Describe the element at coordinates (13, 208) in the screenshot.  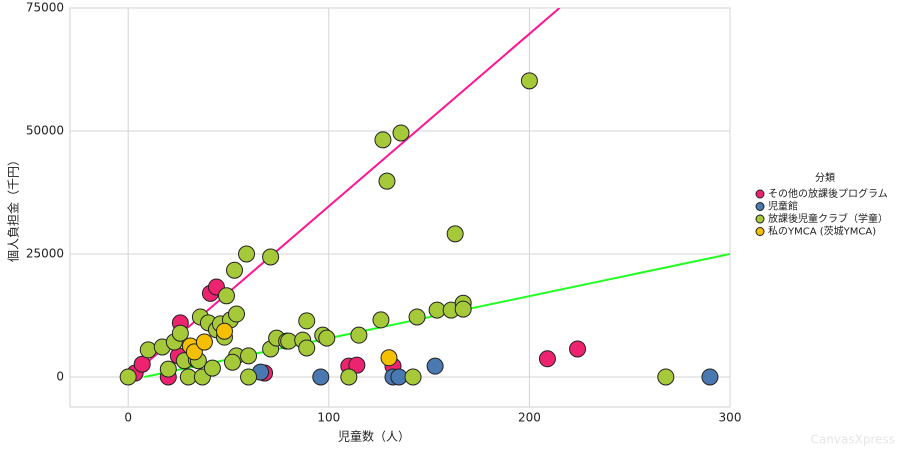
I see `y-axis-label: 個人負担金（千円）` at that location.